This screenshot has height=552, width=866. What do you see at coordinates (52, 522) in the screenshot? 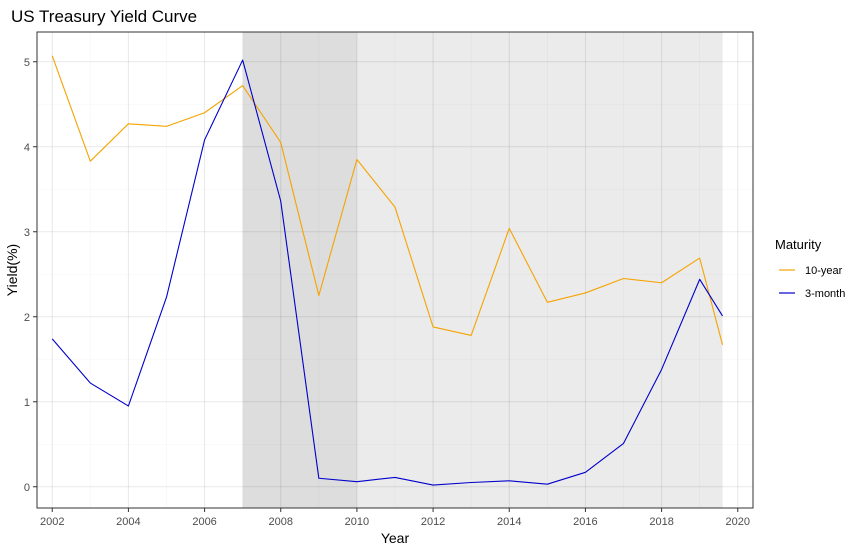
I see `x-tick-label: 2002` at bounding box center [52, 522].